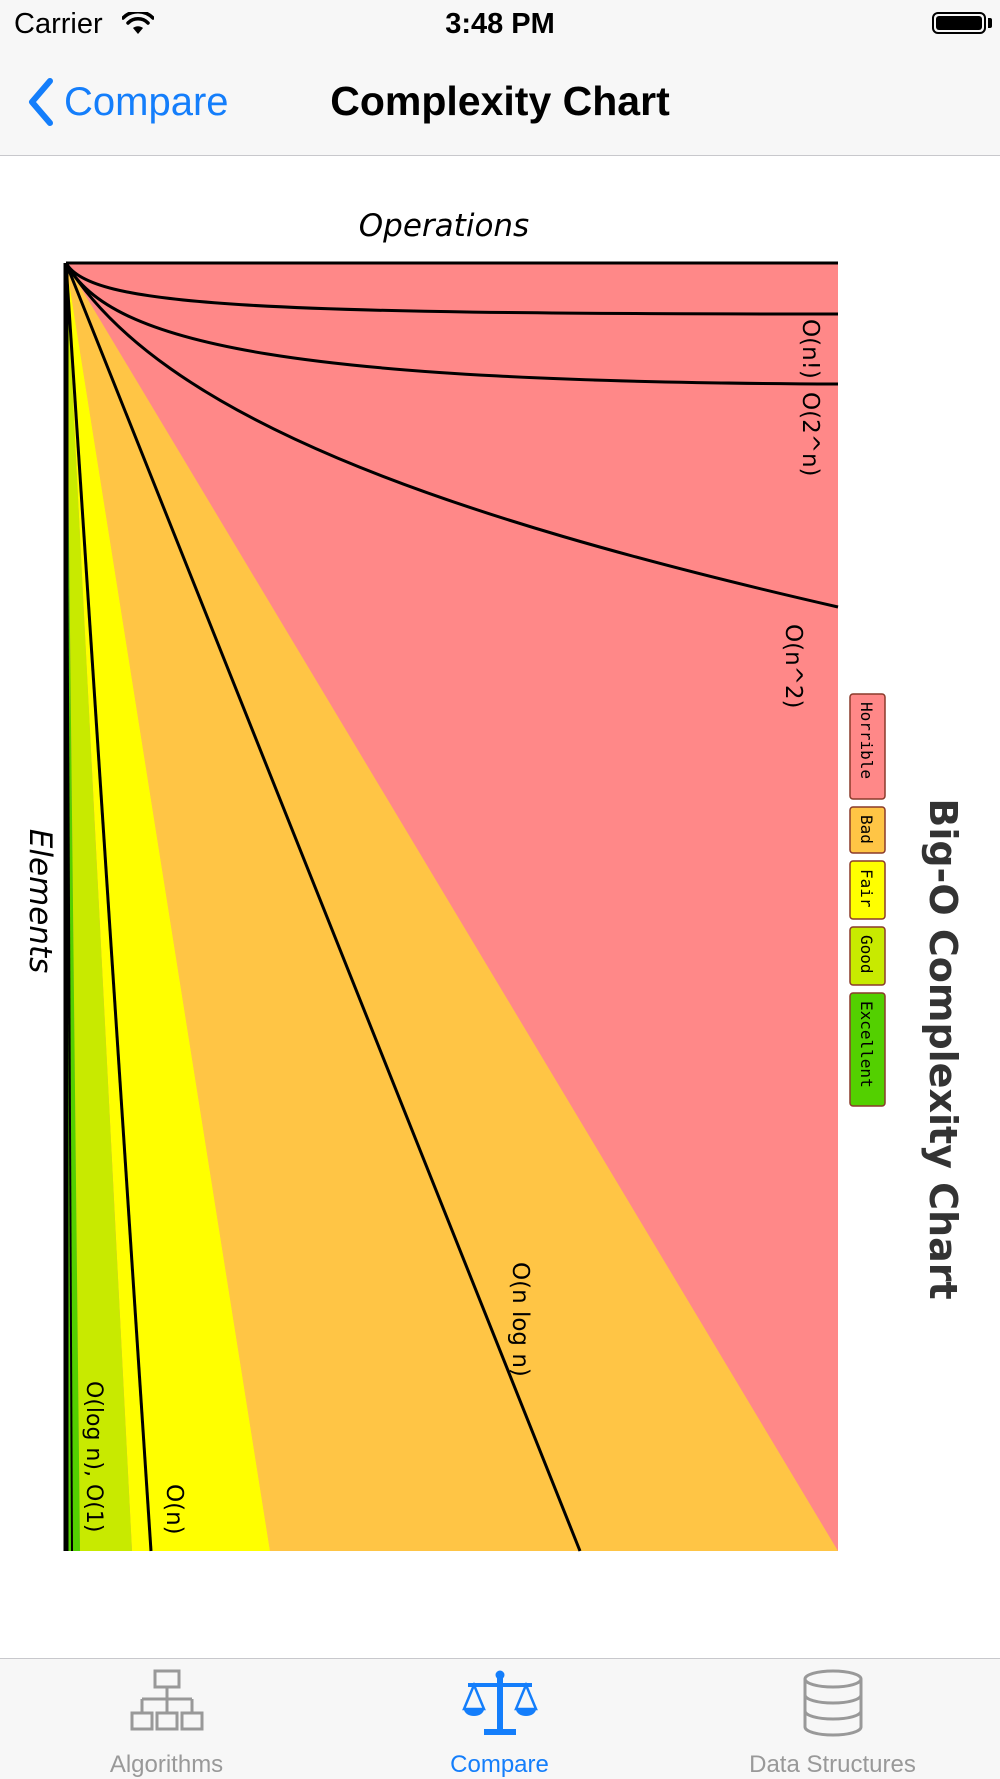 The image size is (1000, 1779). I want to click on curve-exponential, so click(451, 324).